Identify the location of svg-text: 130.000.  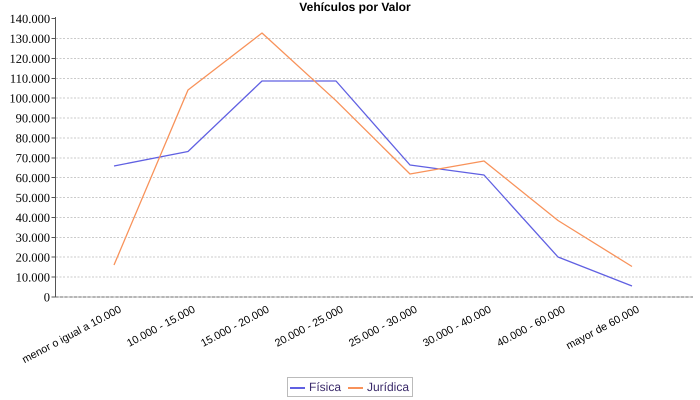
(29, 39).